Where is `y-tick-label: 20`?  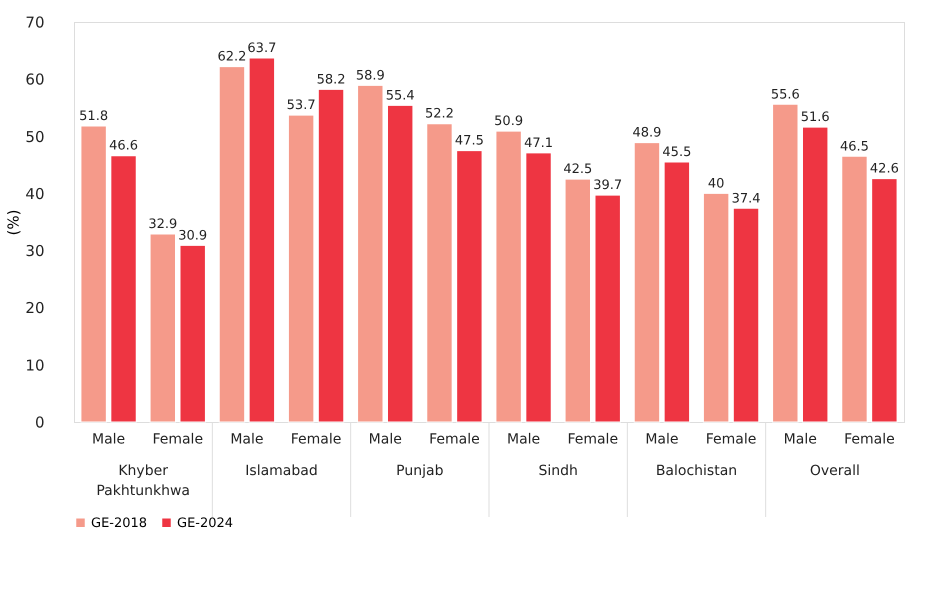 y-tick-label: 20 is located at coordinates (34, 308).